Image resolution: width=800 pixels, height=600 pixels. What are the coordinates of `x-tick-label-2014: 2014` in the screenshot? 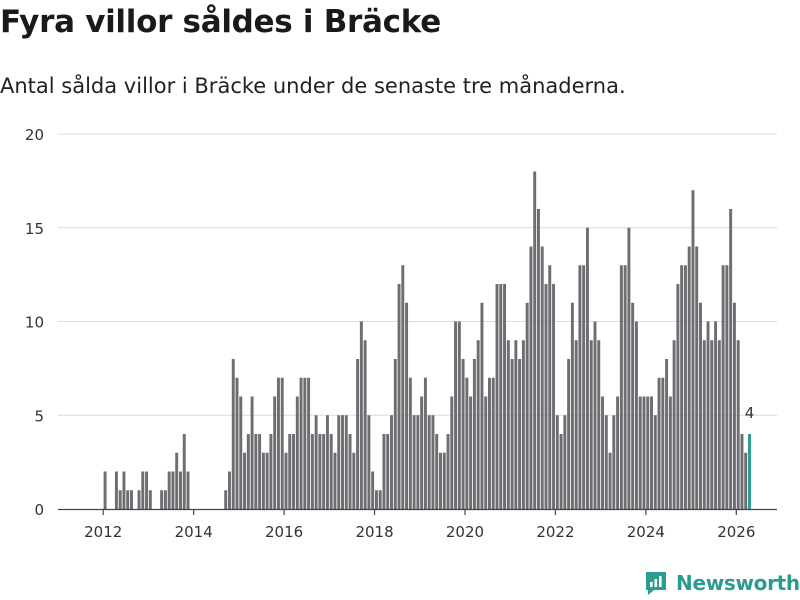 It's located at (194, 532).